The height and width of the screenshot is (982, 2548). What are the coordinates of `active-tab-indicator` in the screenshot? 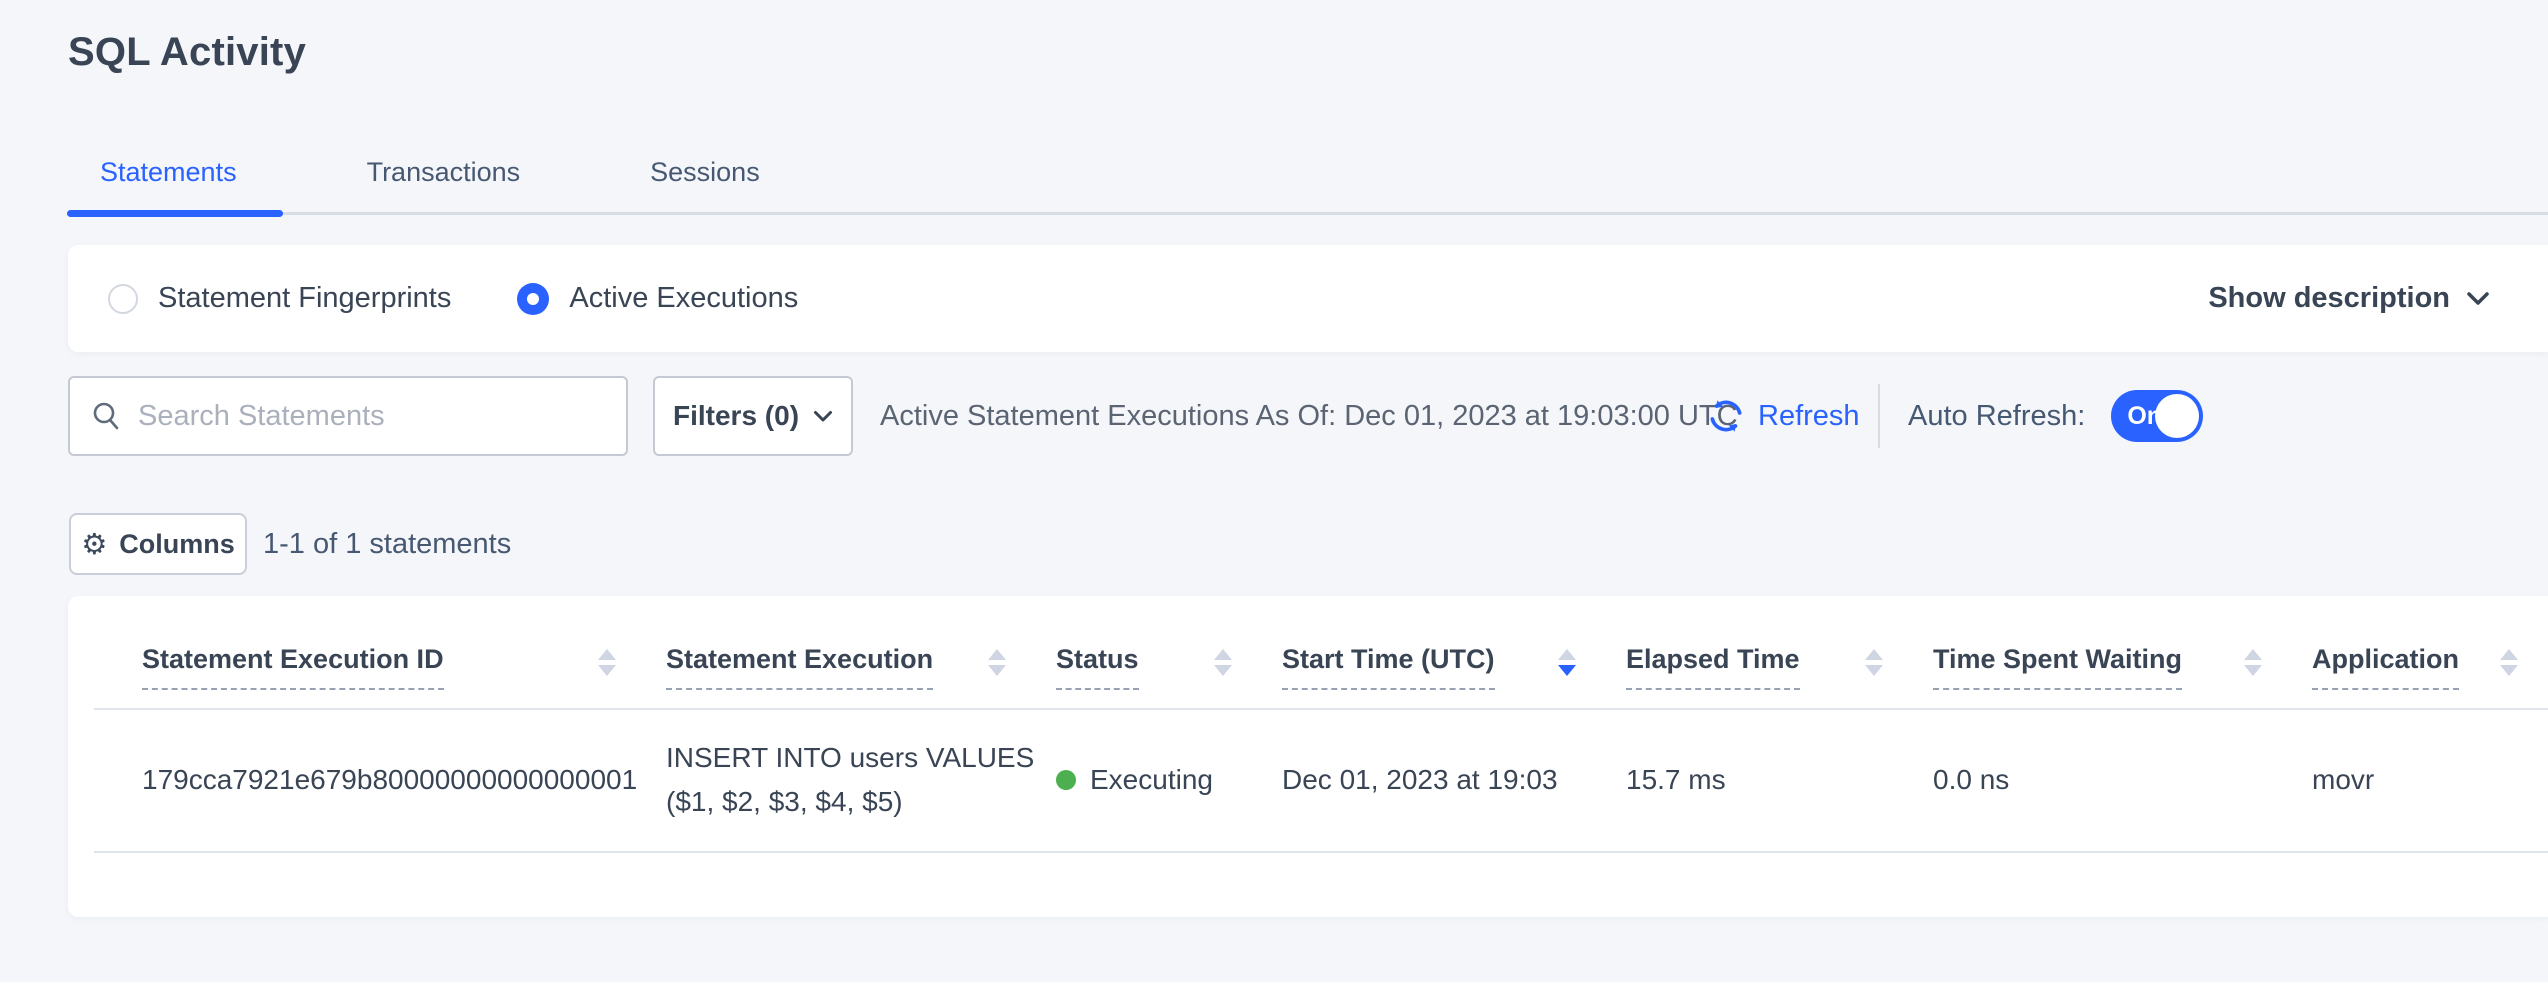 It's located at (175, 213).